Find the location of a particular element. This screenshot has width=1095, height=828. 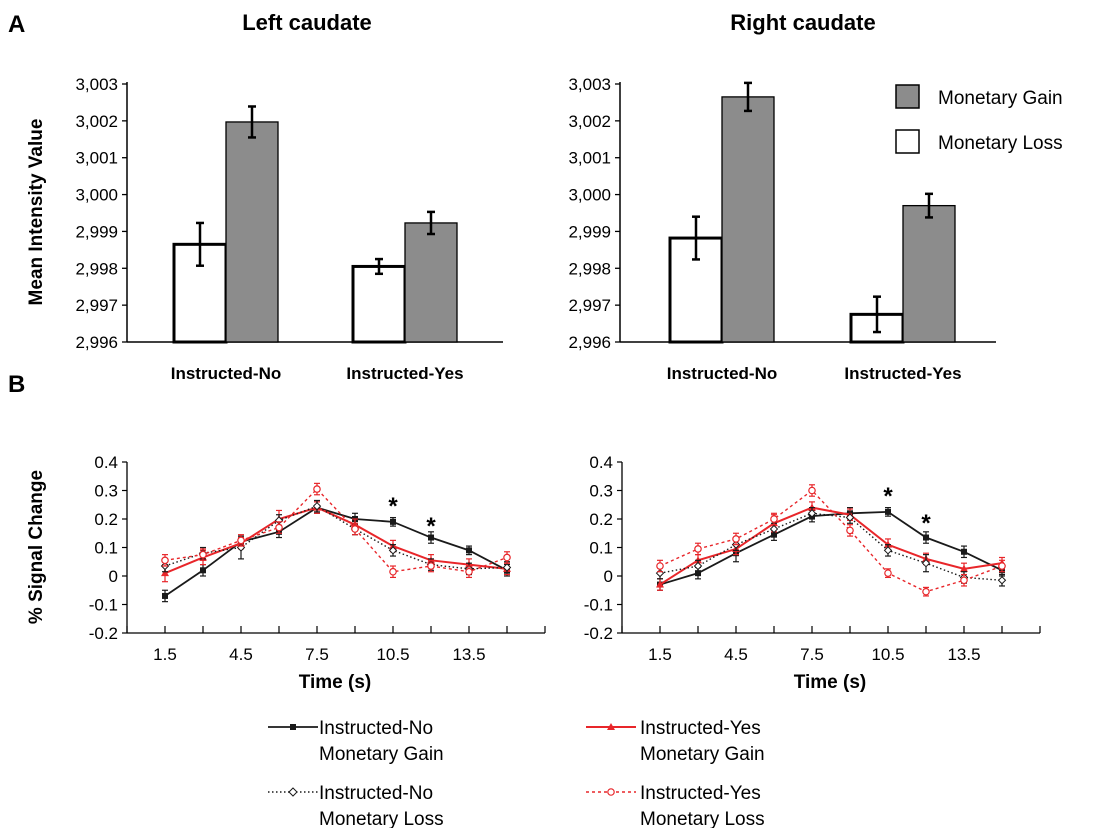

y-tick-label: 0.2 is located at coordinates (601, 519).